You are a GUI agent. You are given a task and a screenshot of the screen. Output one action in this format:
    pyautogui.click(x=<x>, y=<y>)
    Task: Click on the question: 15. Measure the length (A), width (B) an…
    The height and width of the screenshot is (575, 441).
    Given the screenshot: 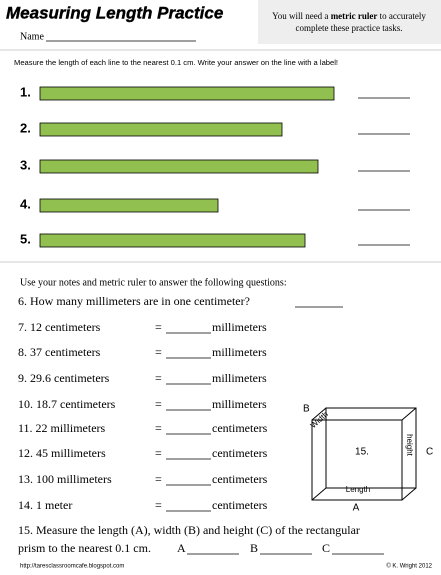 What is the action you would take?
    pyautogui.click(x=189, y=530)
    